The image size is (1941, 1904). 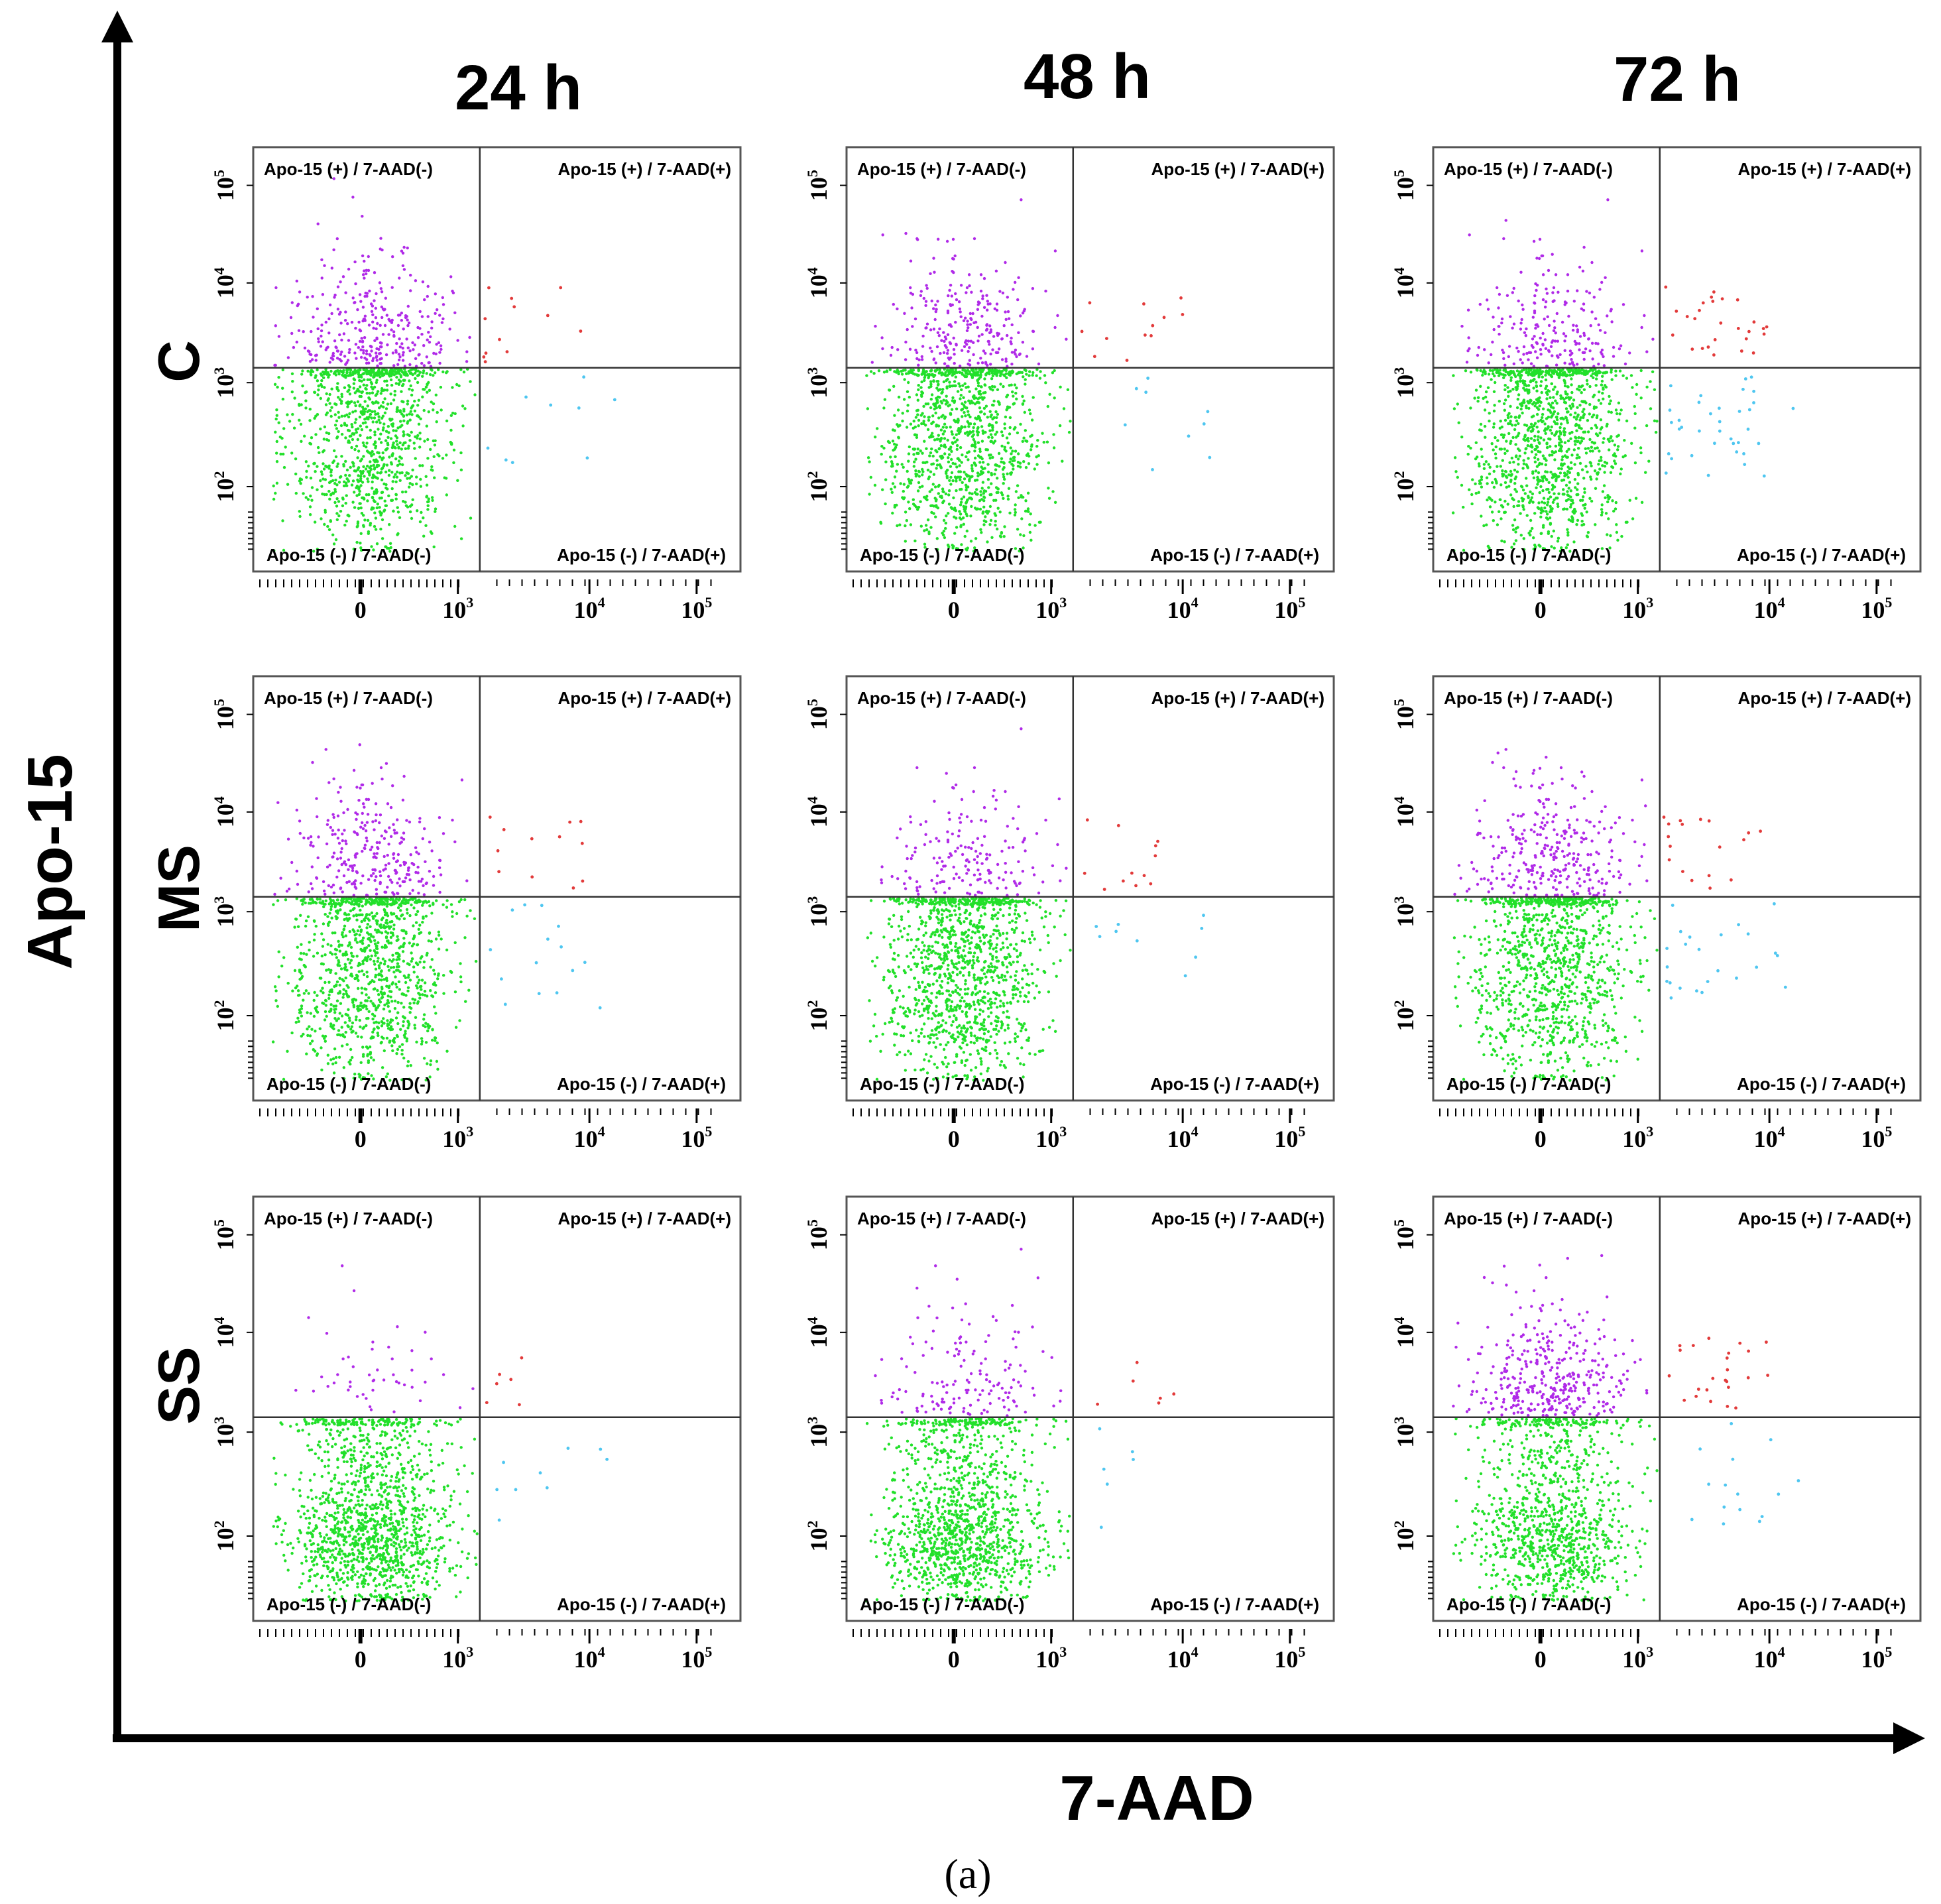 What do you see at coordinates (1399, 475) in the screenshot?
I see `y-tick-exponent: 2` at bounding box center [1399, 475].